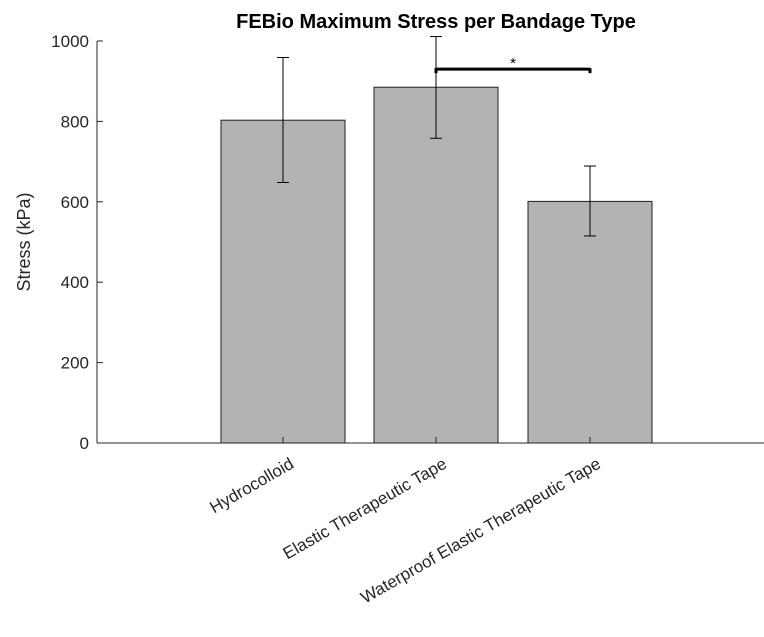  I want to click on y-tick-label: 600, so click(75, 202).